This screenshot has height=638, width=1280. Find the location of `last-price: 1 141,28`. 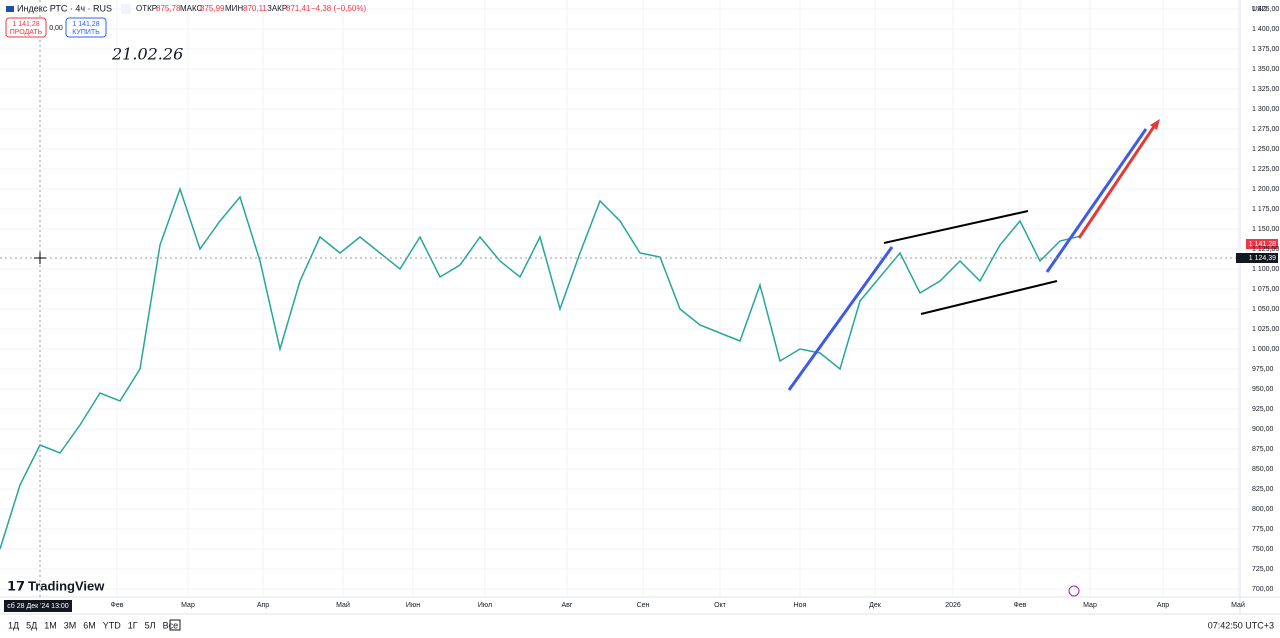

last-price: 1 141,28 is located at coordinates (1262, 244).